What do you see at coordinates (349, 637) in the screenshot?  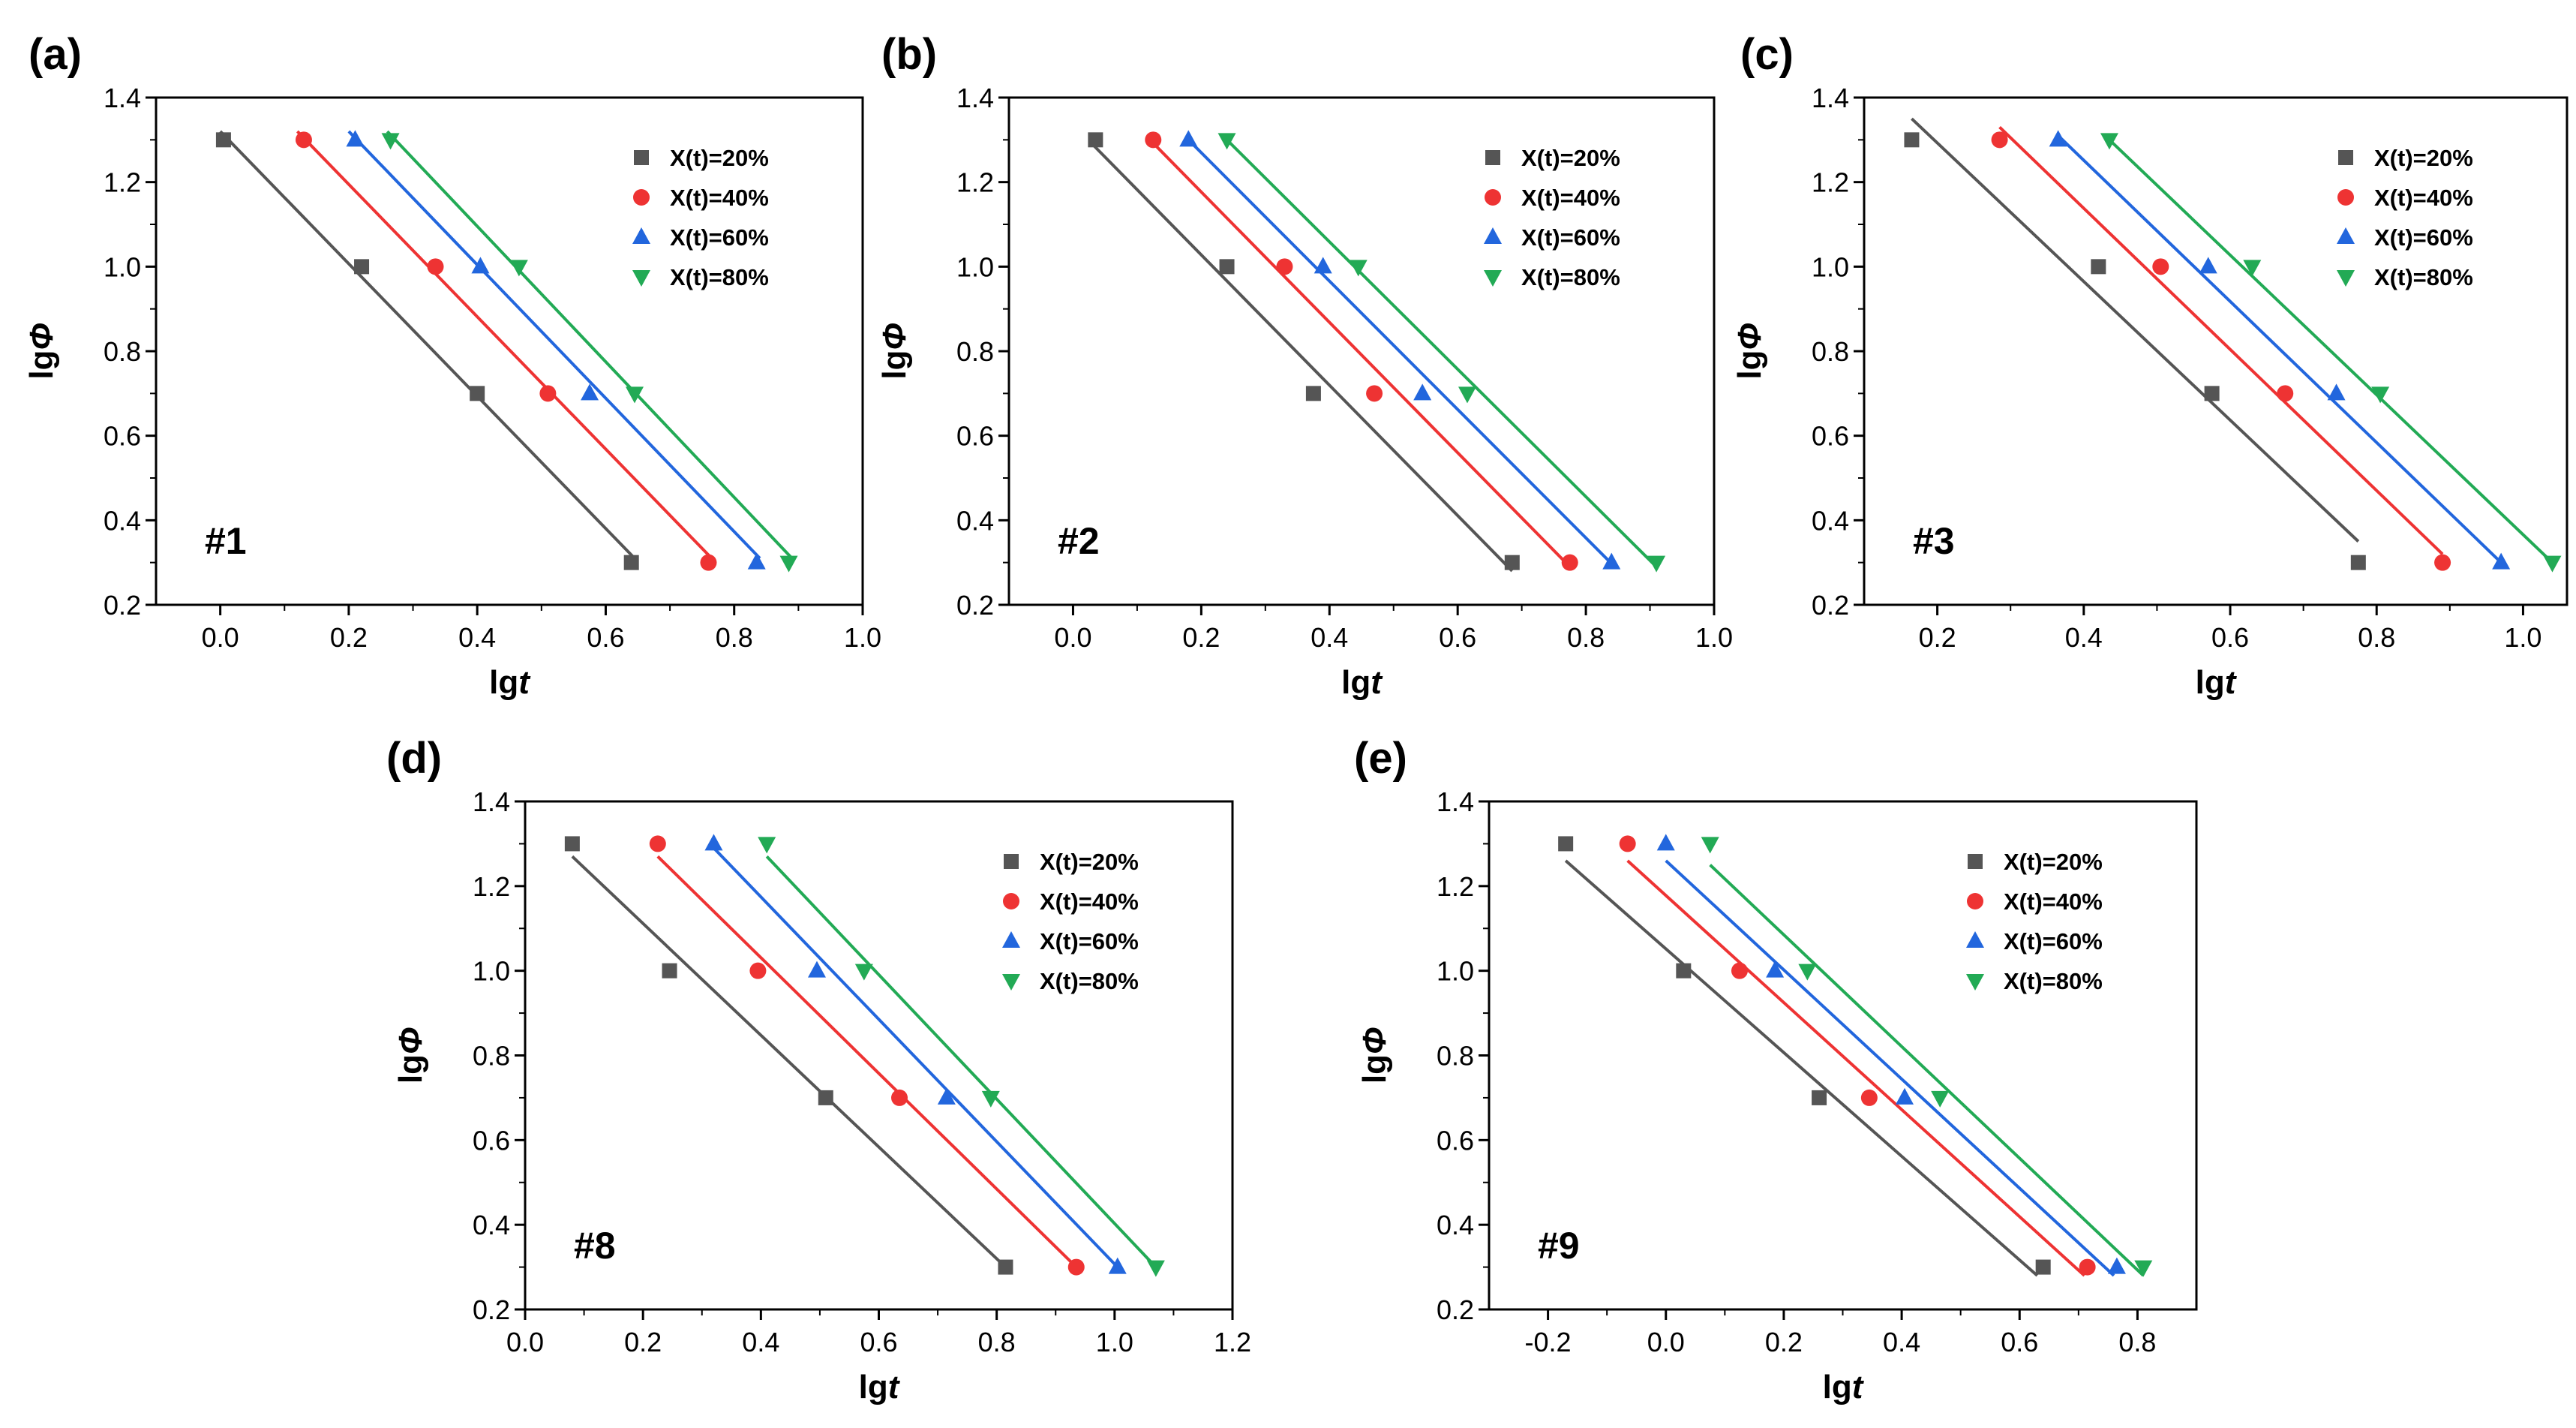 I see `x-tick-label: 0.2` at bounding box center [349, 637].